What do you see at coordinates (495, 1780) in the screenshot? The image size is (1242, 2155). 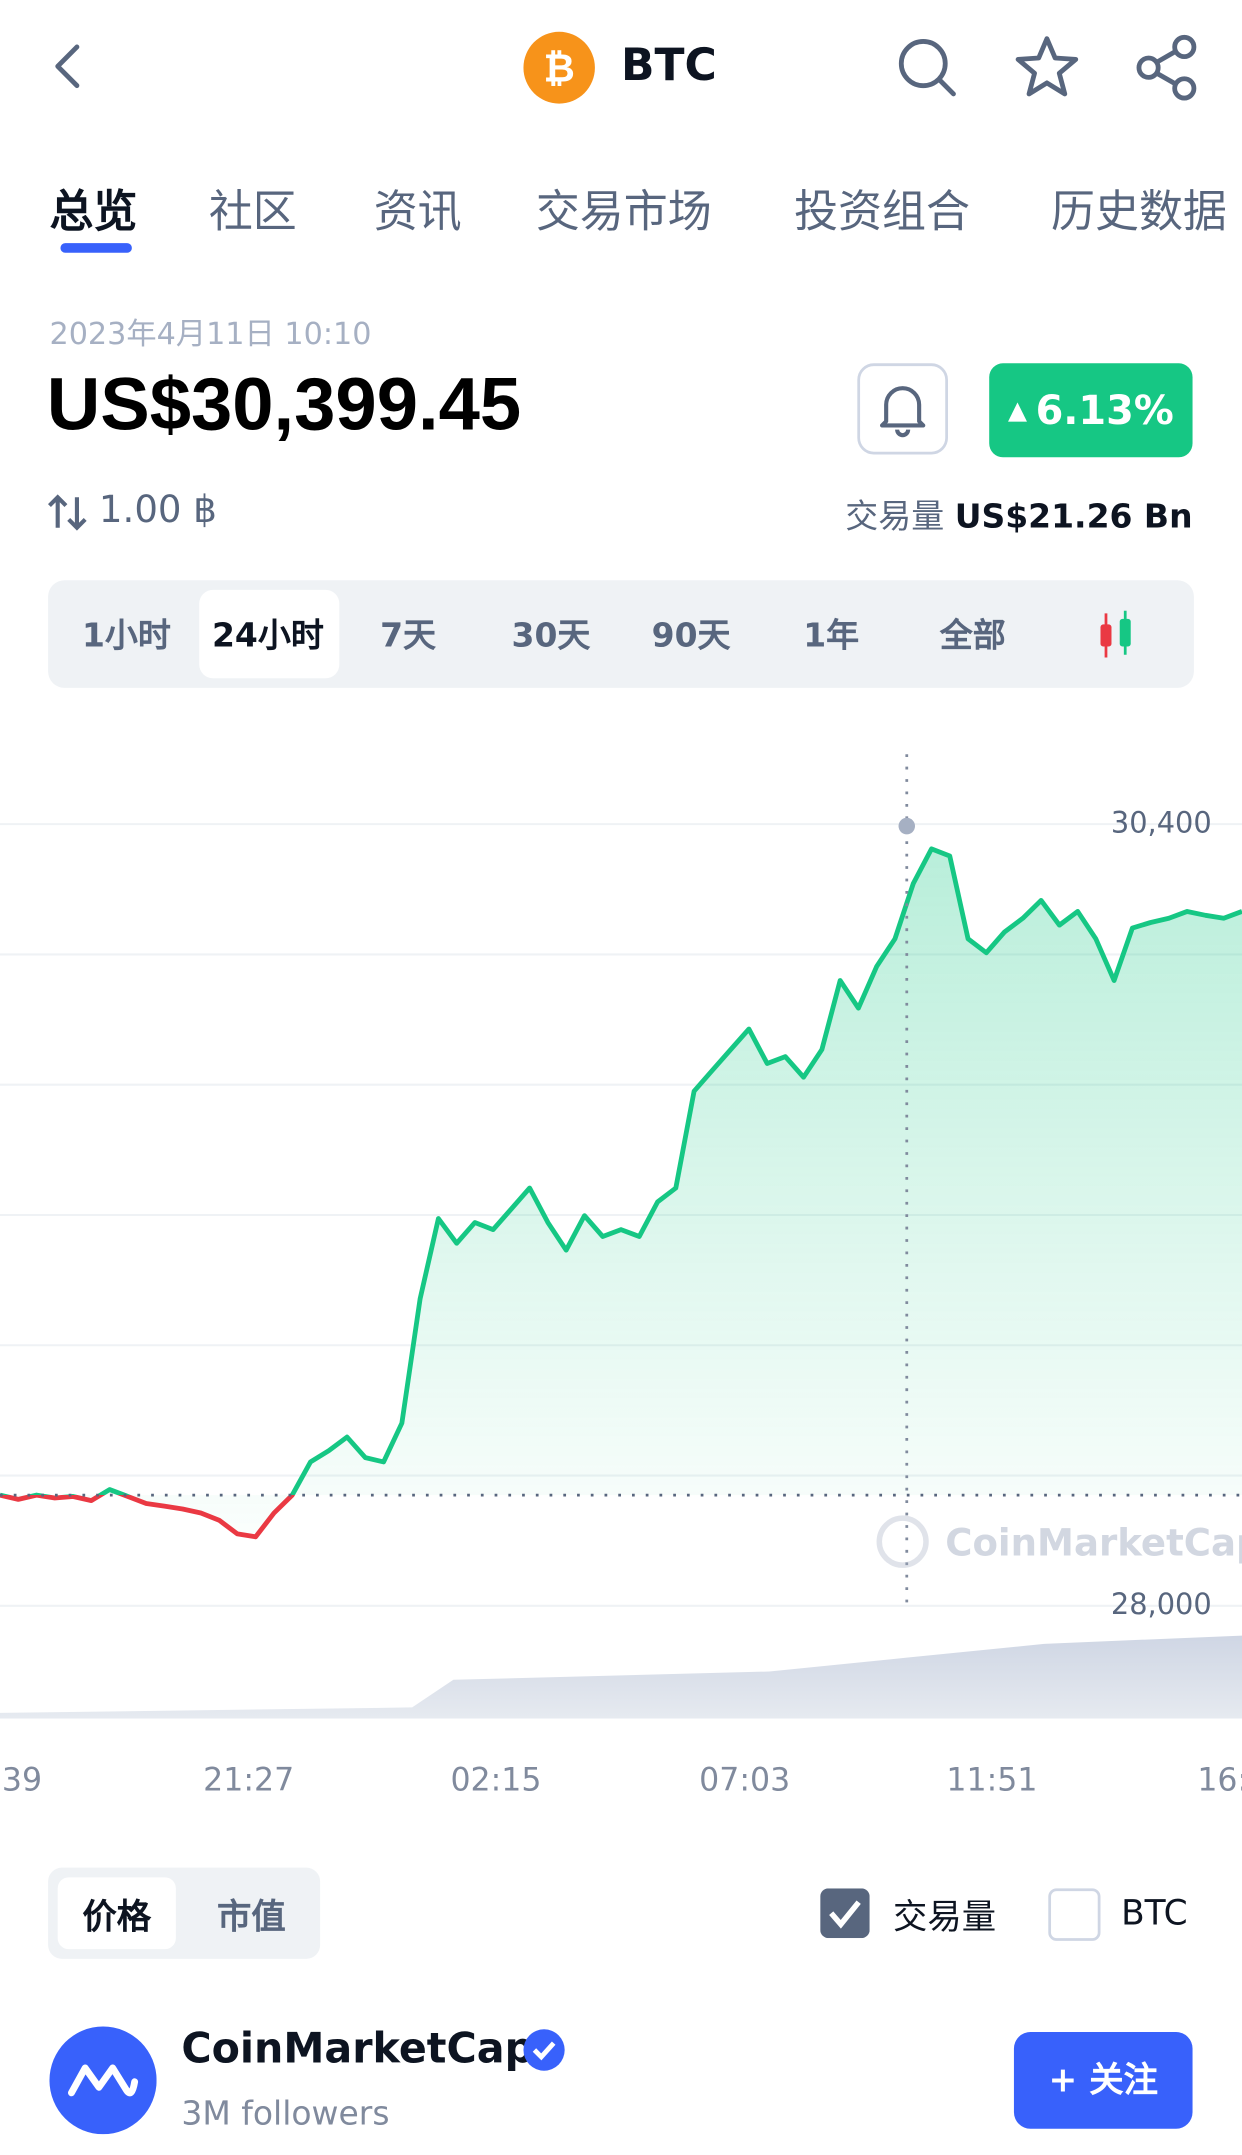 I see `x-tick-label: 02:15` at bounding box center [495, 1780].